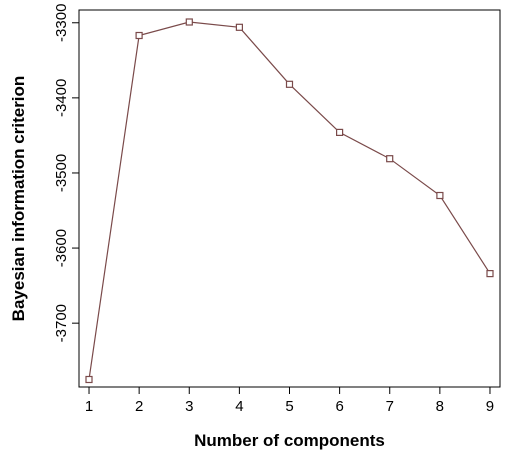 The image size is (510, 461). Describe the element at coordinates (18, 199) in the screenshot. I see `y-axis-title: Bayesian information criterion` at that location.